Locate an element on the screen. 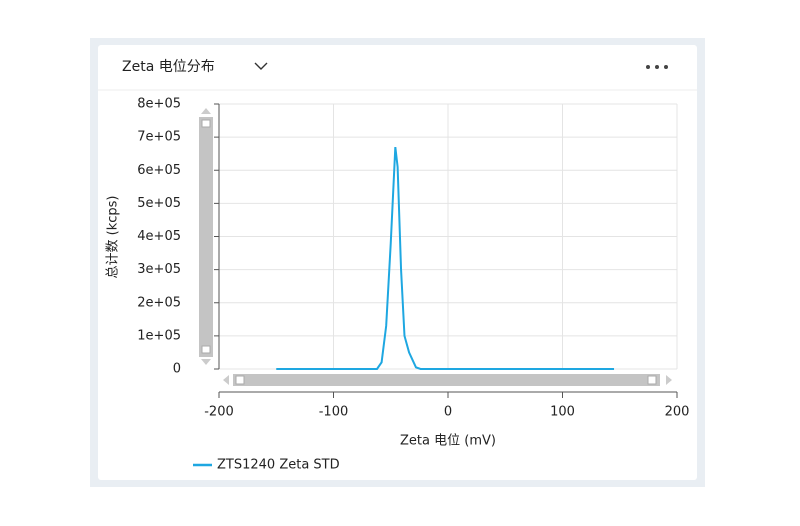 This screenshot has width=800, height=526. more-menu is located at coordinates (657, 67).